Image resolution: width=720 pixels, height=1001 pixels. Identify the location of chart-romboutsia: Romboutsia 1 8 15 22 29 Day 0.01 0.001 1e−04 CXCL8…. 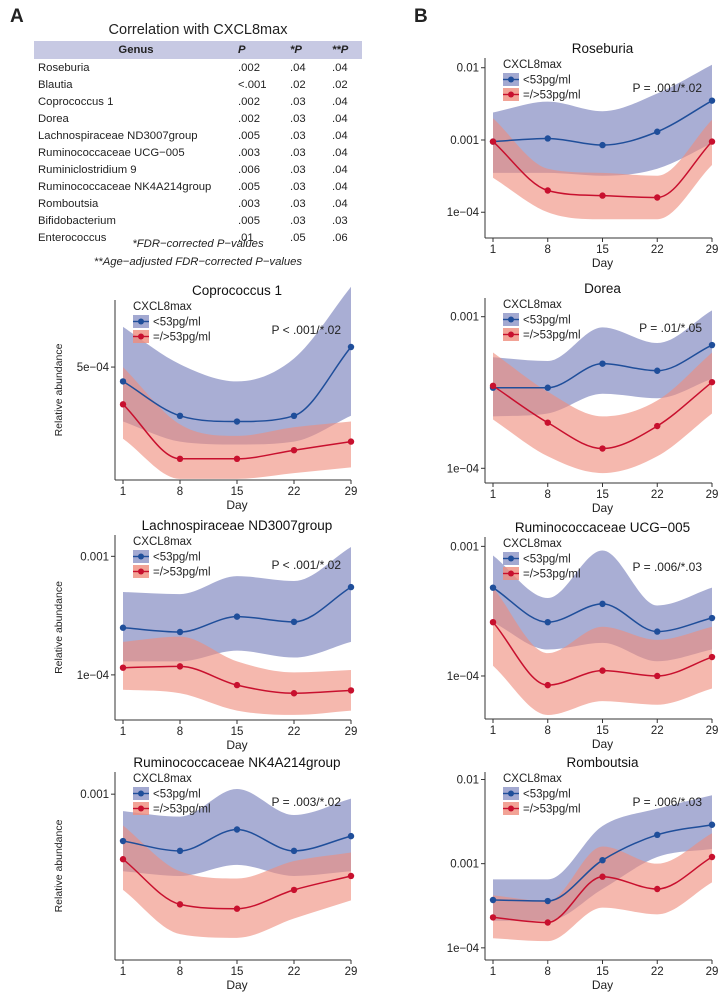
(583, 873).